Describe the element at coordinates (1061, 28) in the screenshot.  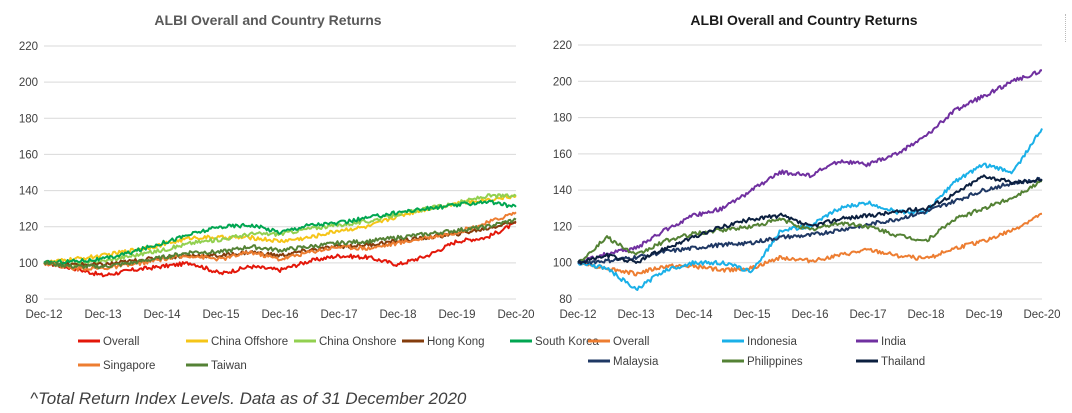
I see `divider-mark` at that location.